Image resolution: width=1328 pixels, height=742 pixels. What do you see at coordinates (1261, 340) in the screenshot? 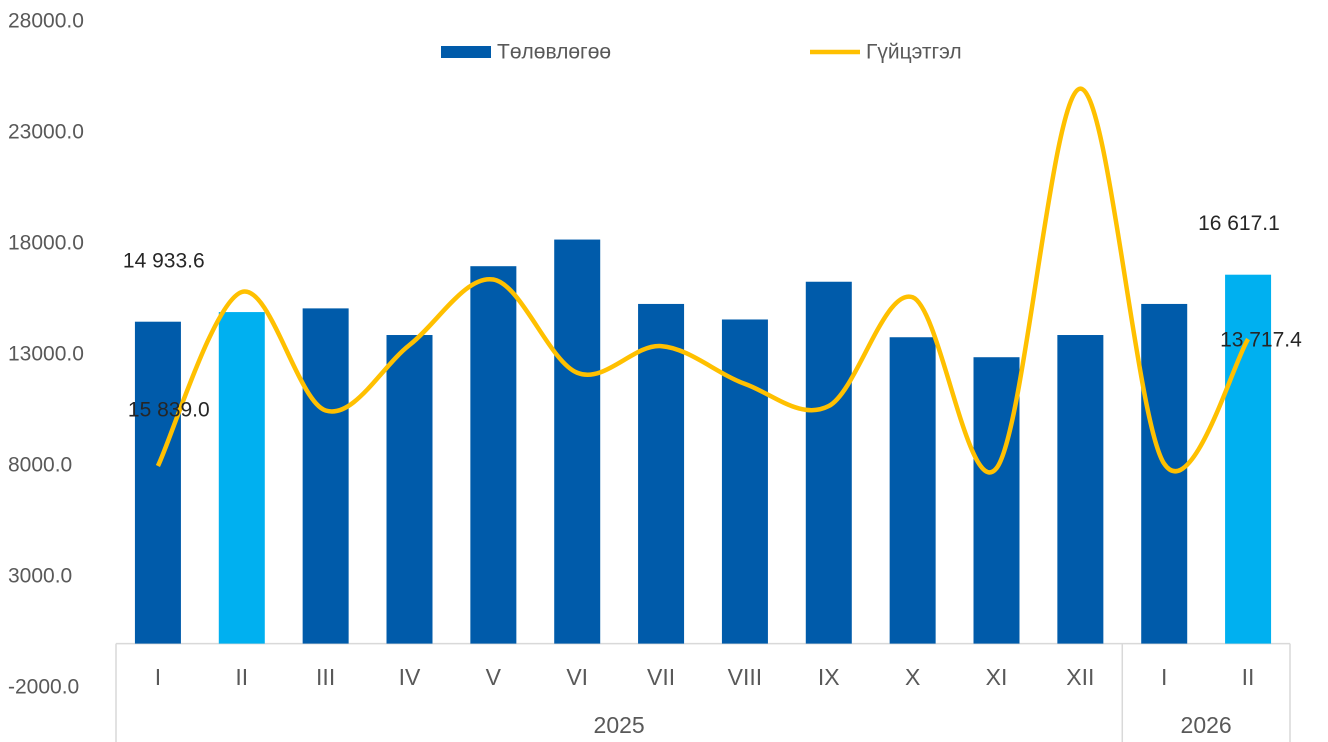
I see `data-label: 13 717.4` at bounding box center [1261, 340].